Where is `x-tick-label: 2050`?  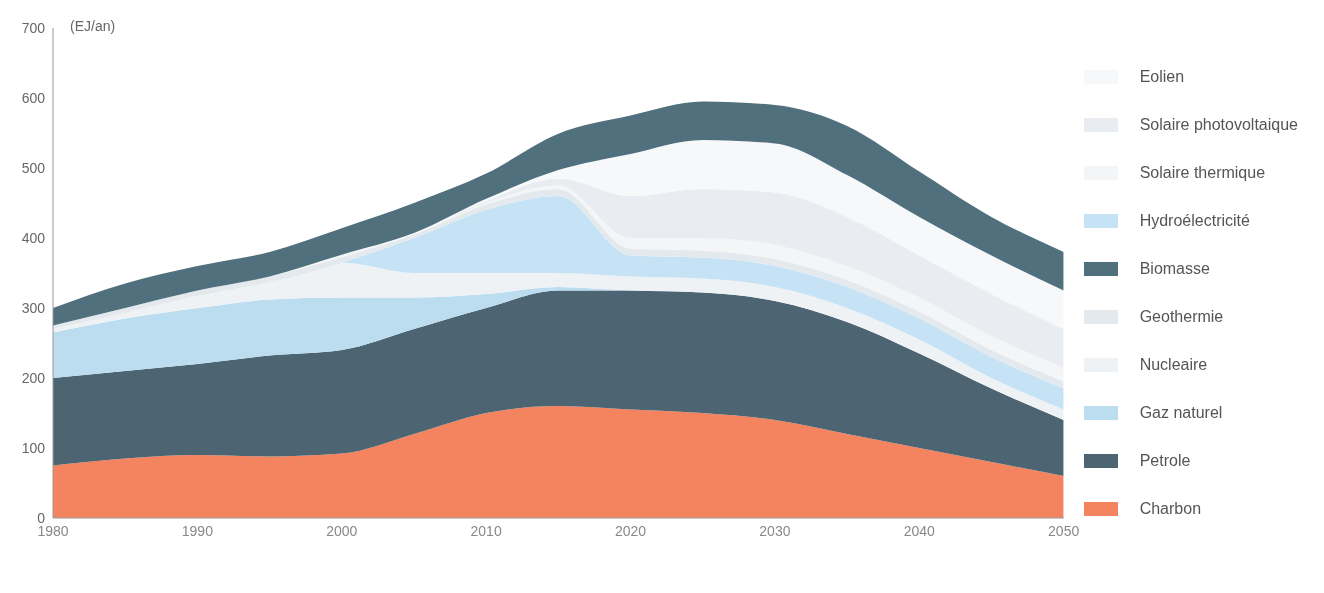
x-tick-label: 2050 is located at coordinates (1064, 530).